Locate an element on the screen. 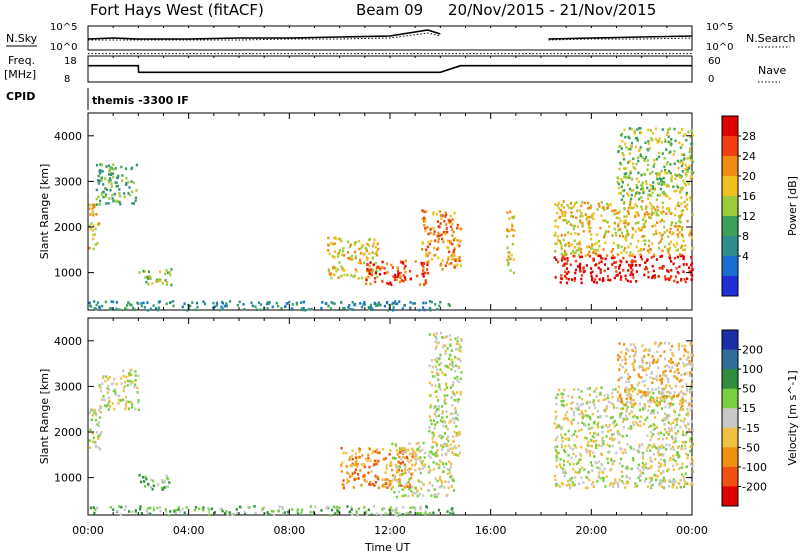 The height and width of the screenshot is (559, 800). nsky-tick-hi: 10^5 is located at coordinates (63, 27).